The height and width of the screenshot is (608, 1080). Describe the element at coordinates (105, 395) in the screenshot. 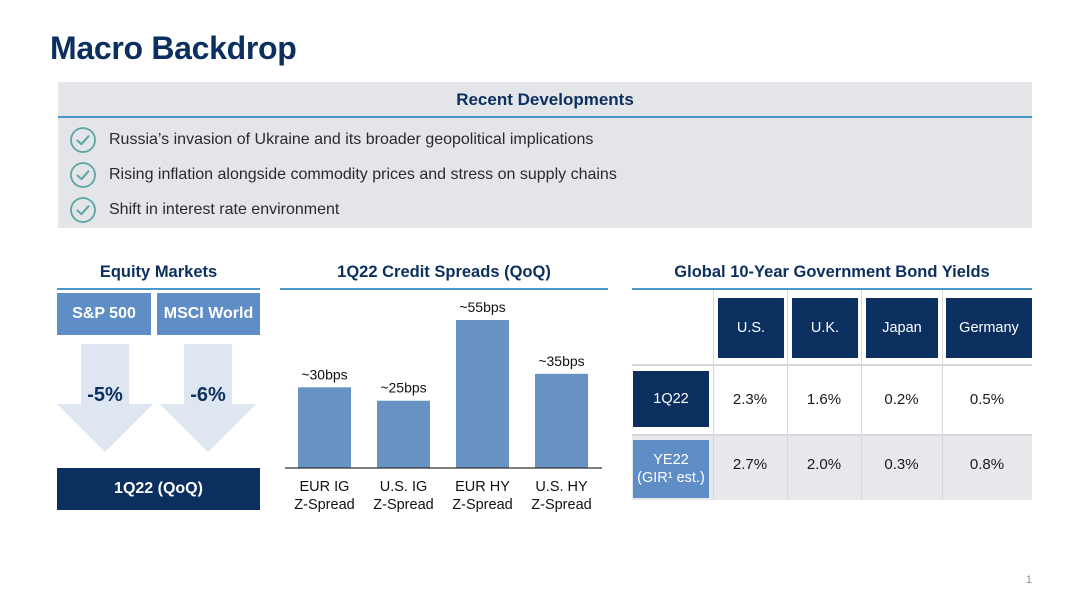

I see `sp500-change: -5%` at that location.